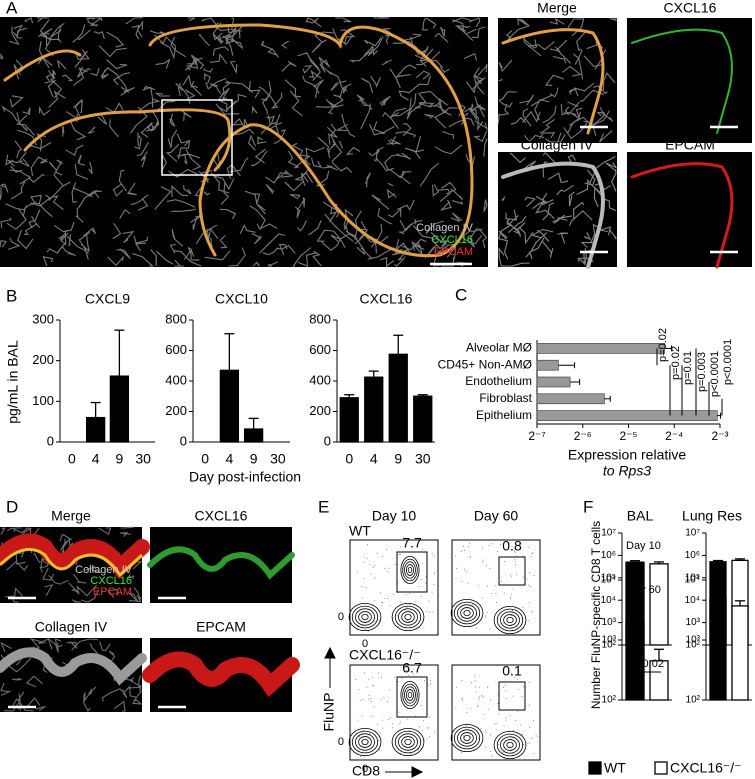 The width and height of the screenshot is (755, 779). What do you see at coordinates (176, 410) in the screenshot?
I see `y-tick-label: 200` at bounding box center [176, 410].